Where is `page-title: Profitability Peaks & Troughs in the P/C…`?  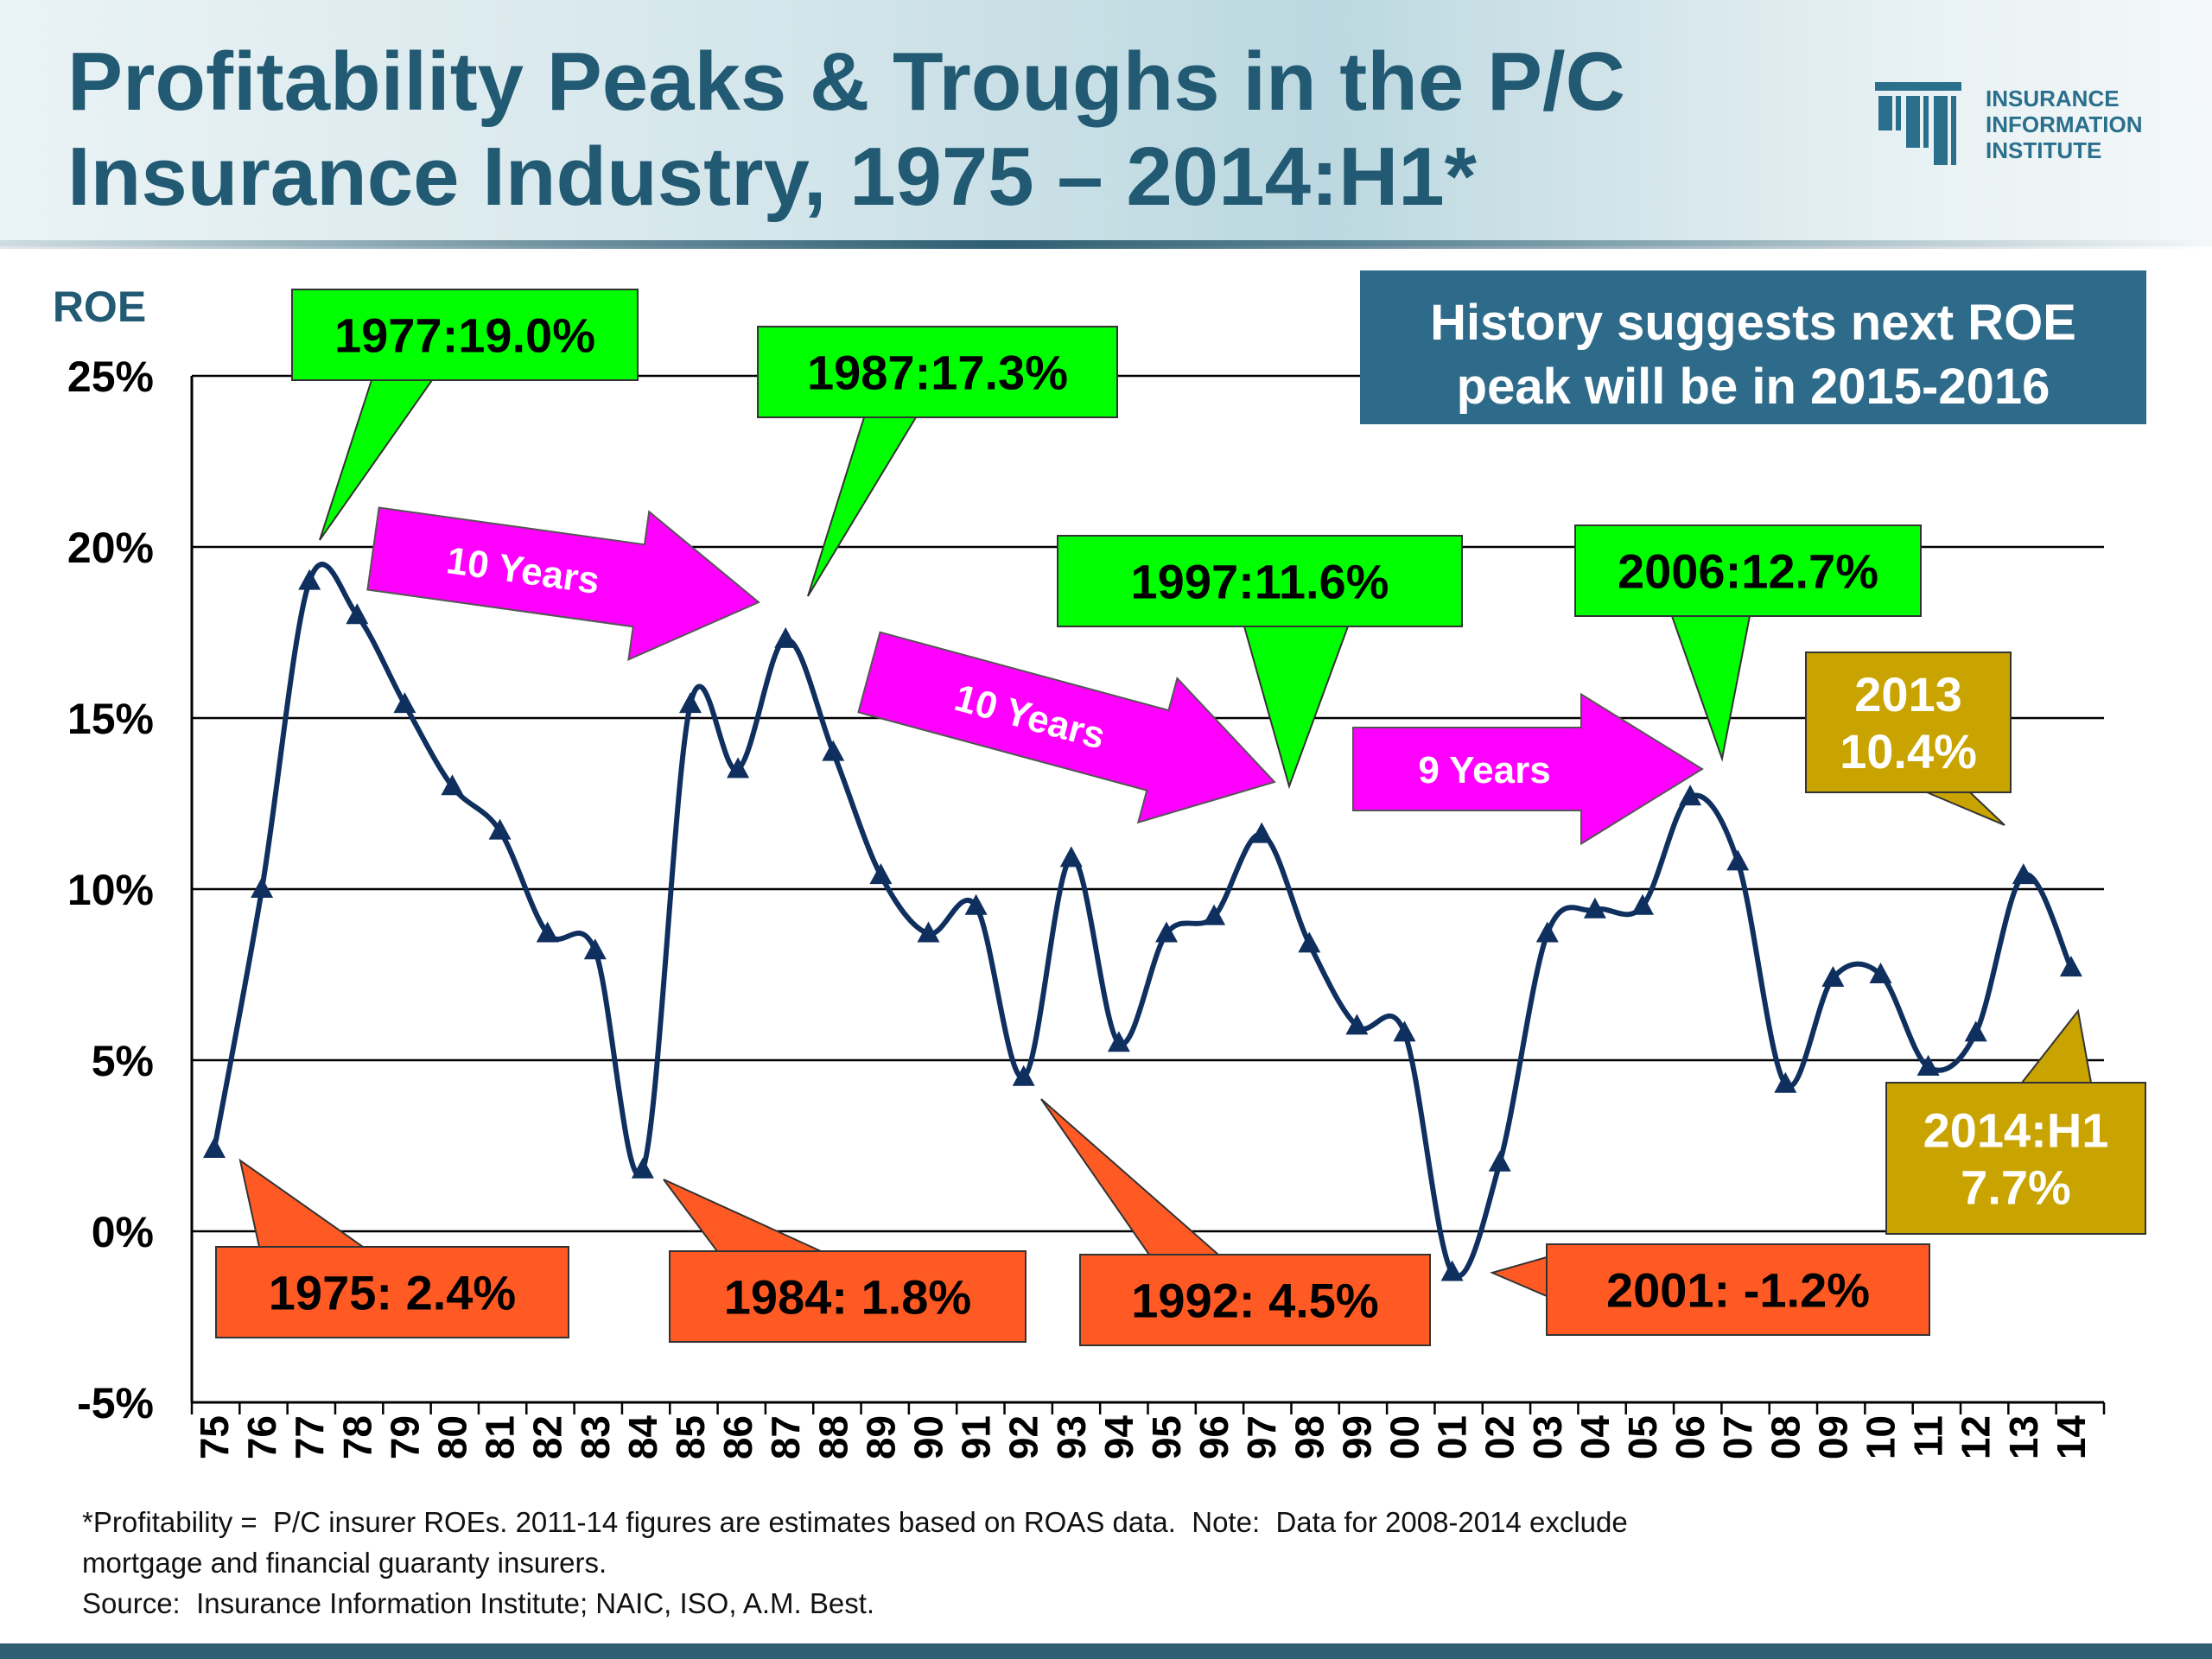 page-title: Profitability Peaks & Troughs in the P/C… is located at coordinates (846, 129).